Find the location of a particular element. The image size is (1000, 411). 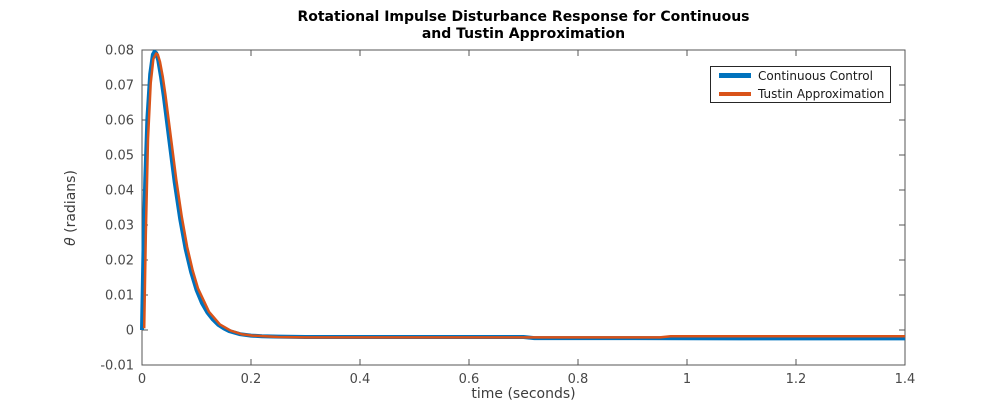

x-tick-label: 0.6 is located at coordinates (469, 379).